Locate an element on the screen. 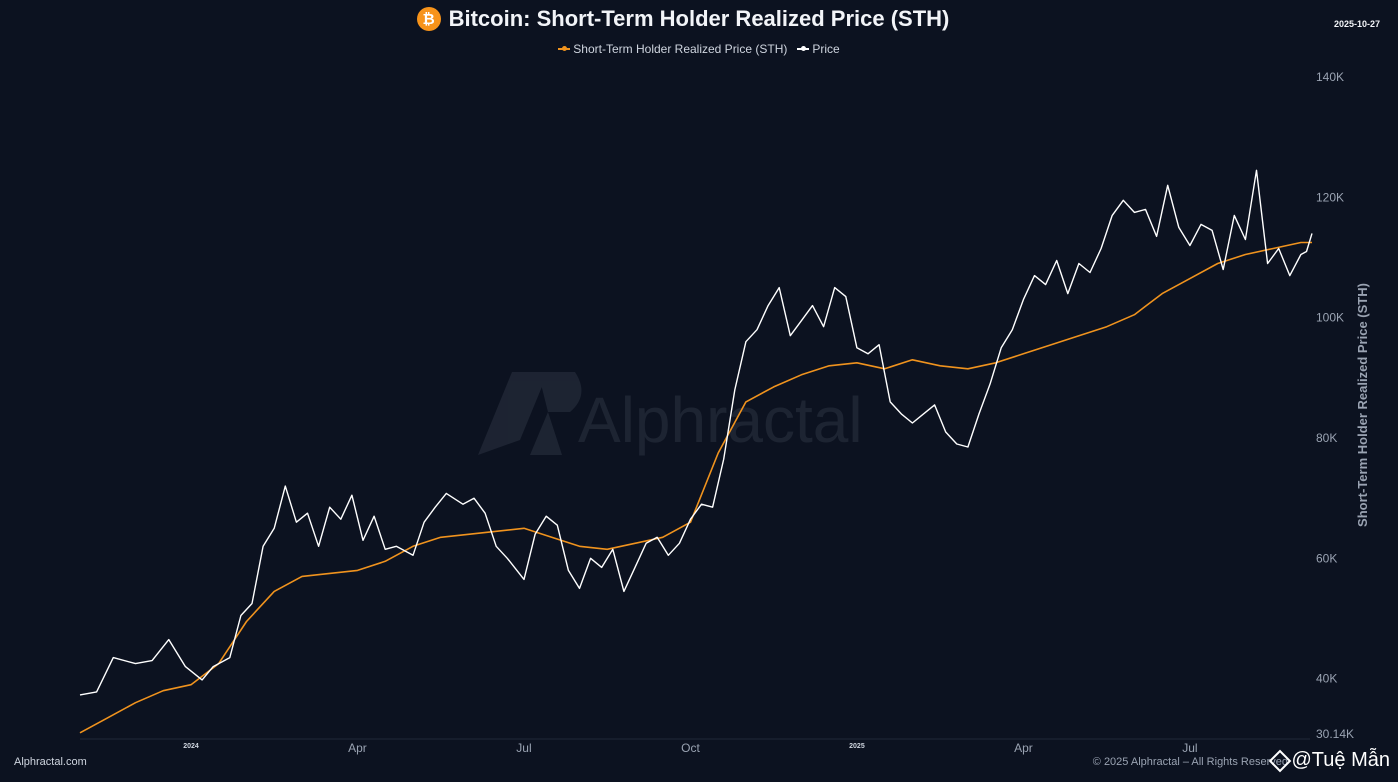 The image size is (1398, 782). author-overlay: @Tuệ Mẫn is located at coordinates (1329, 760).